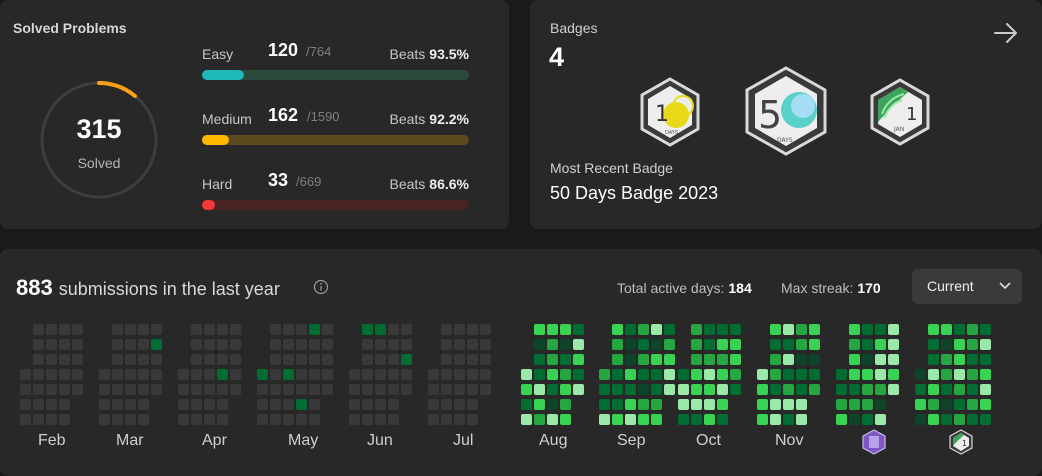 This screenshot has width=1042, height=476. Describe the element at coordinates (1006, 33) in the screenshot. I see `arrow-right-icon` at that location.